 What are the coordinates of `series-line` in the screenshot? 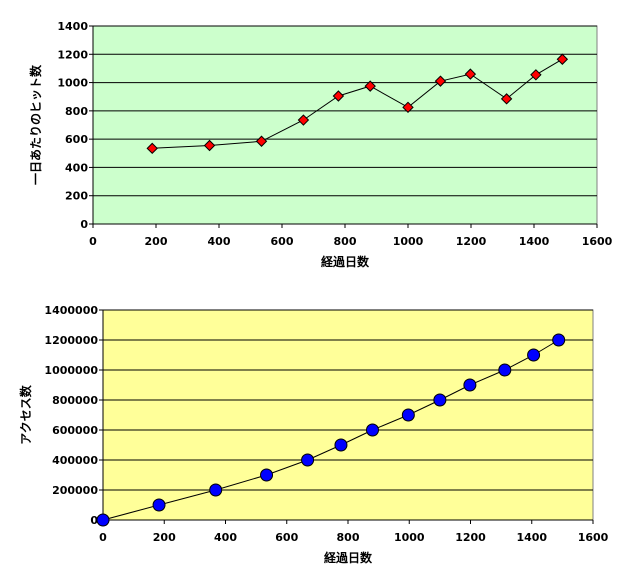 It's located at (357, 103).